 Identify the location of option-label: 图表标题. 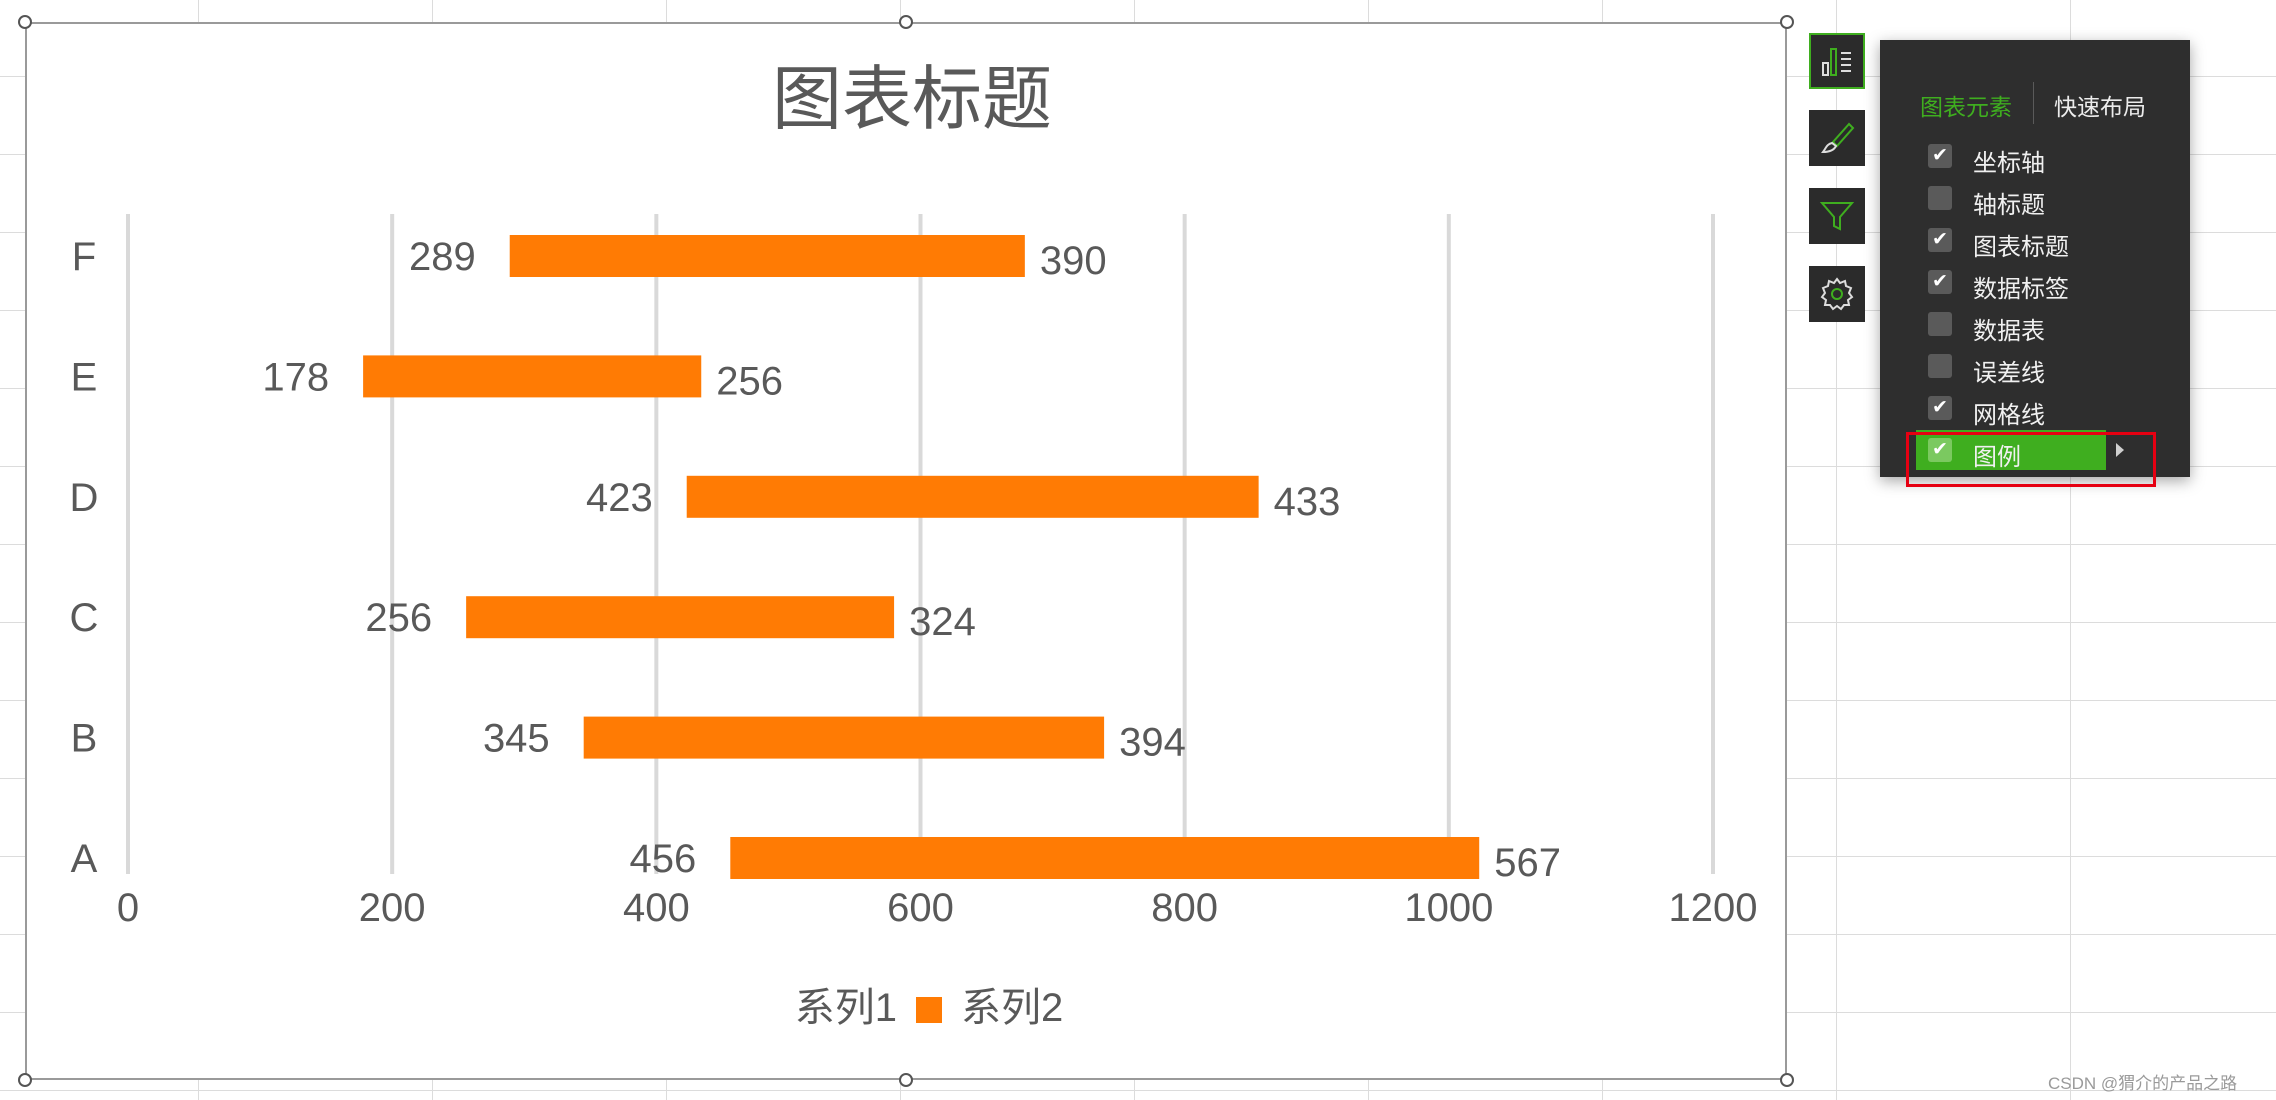
(2021, 247).